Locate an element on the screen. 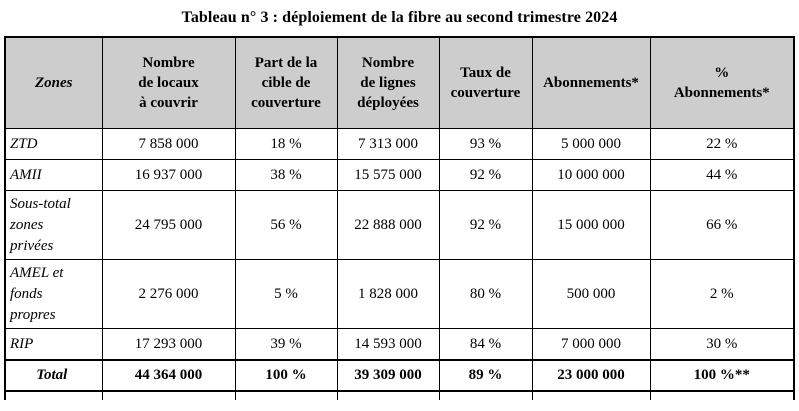  zone-label: ZTD is located at coordinates (53, 144).